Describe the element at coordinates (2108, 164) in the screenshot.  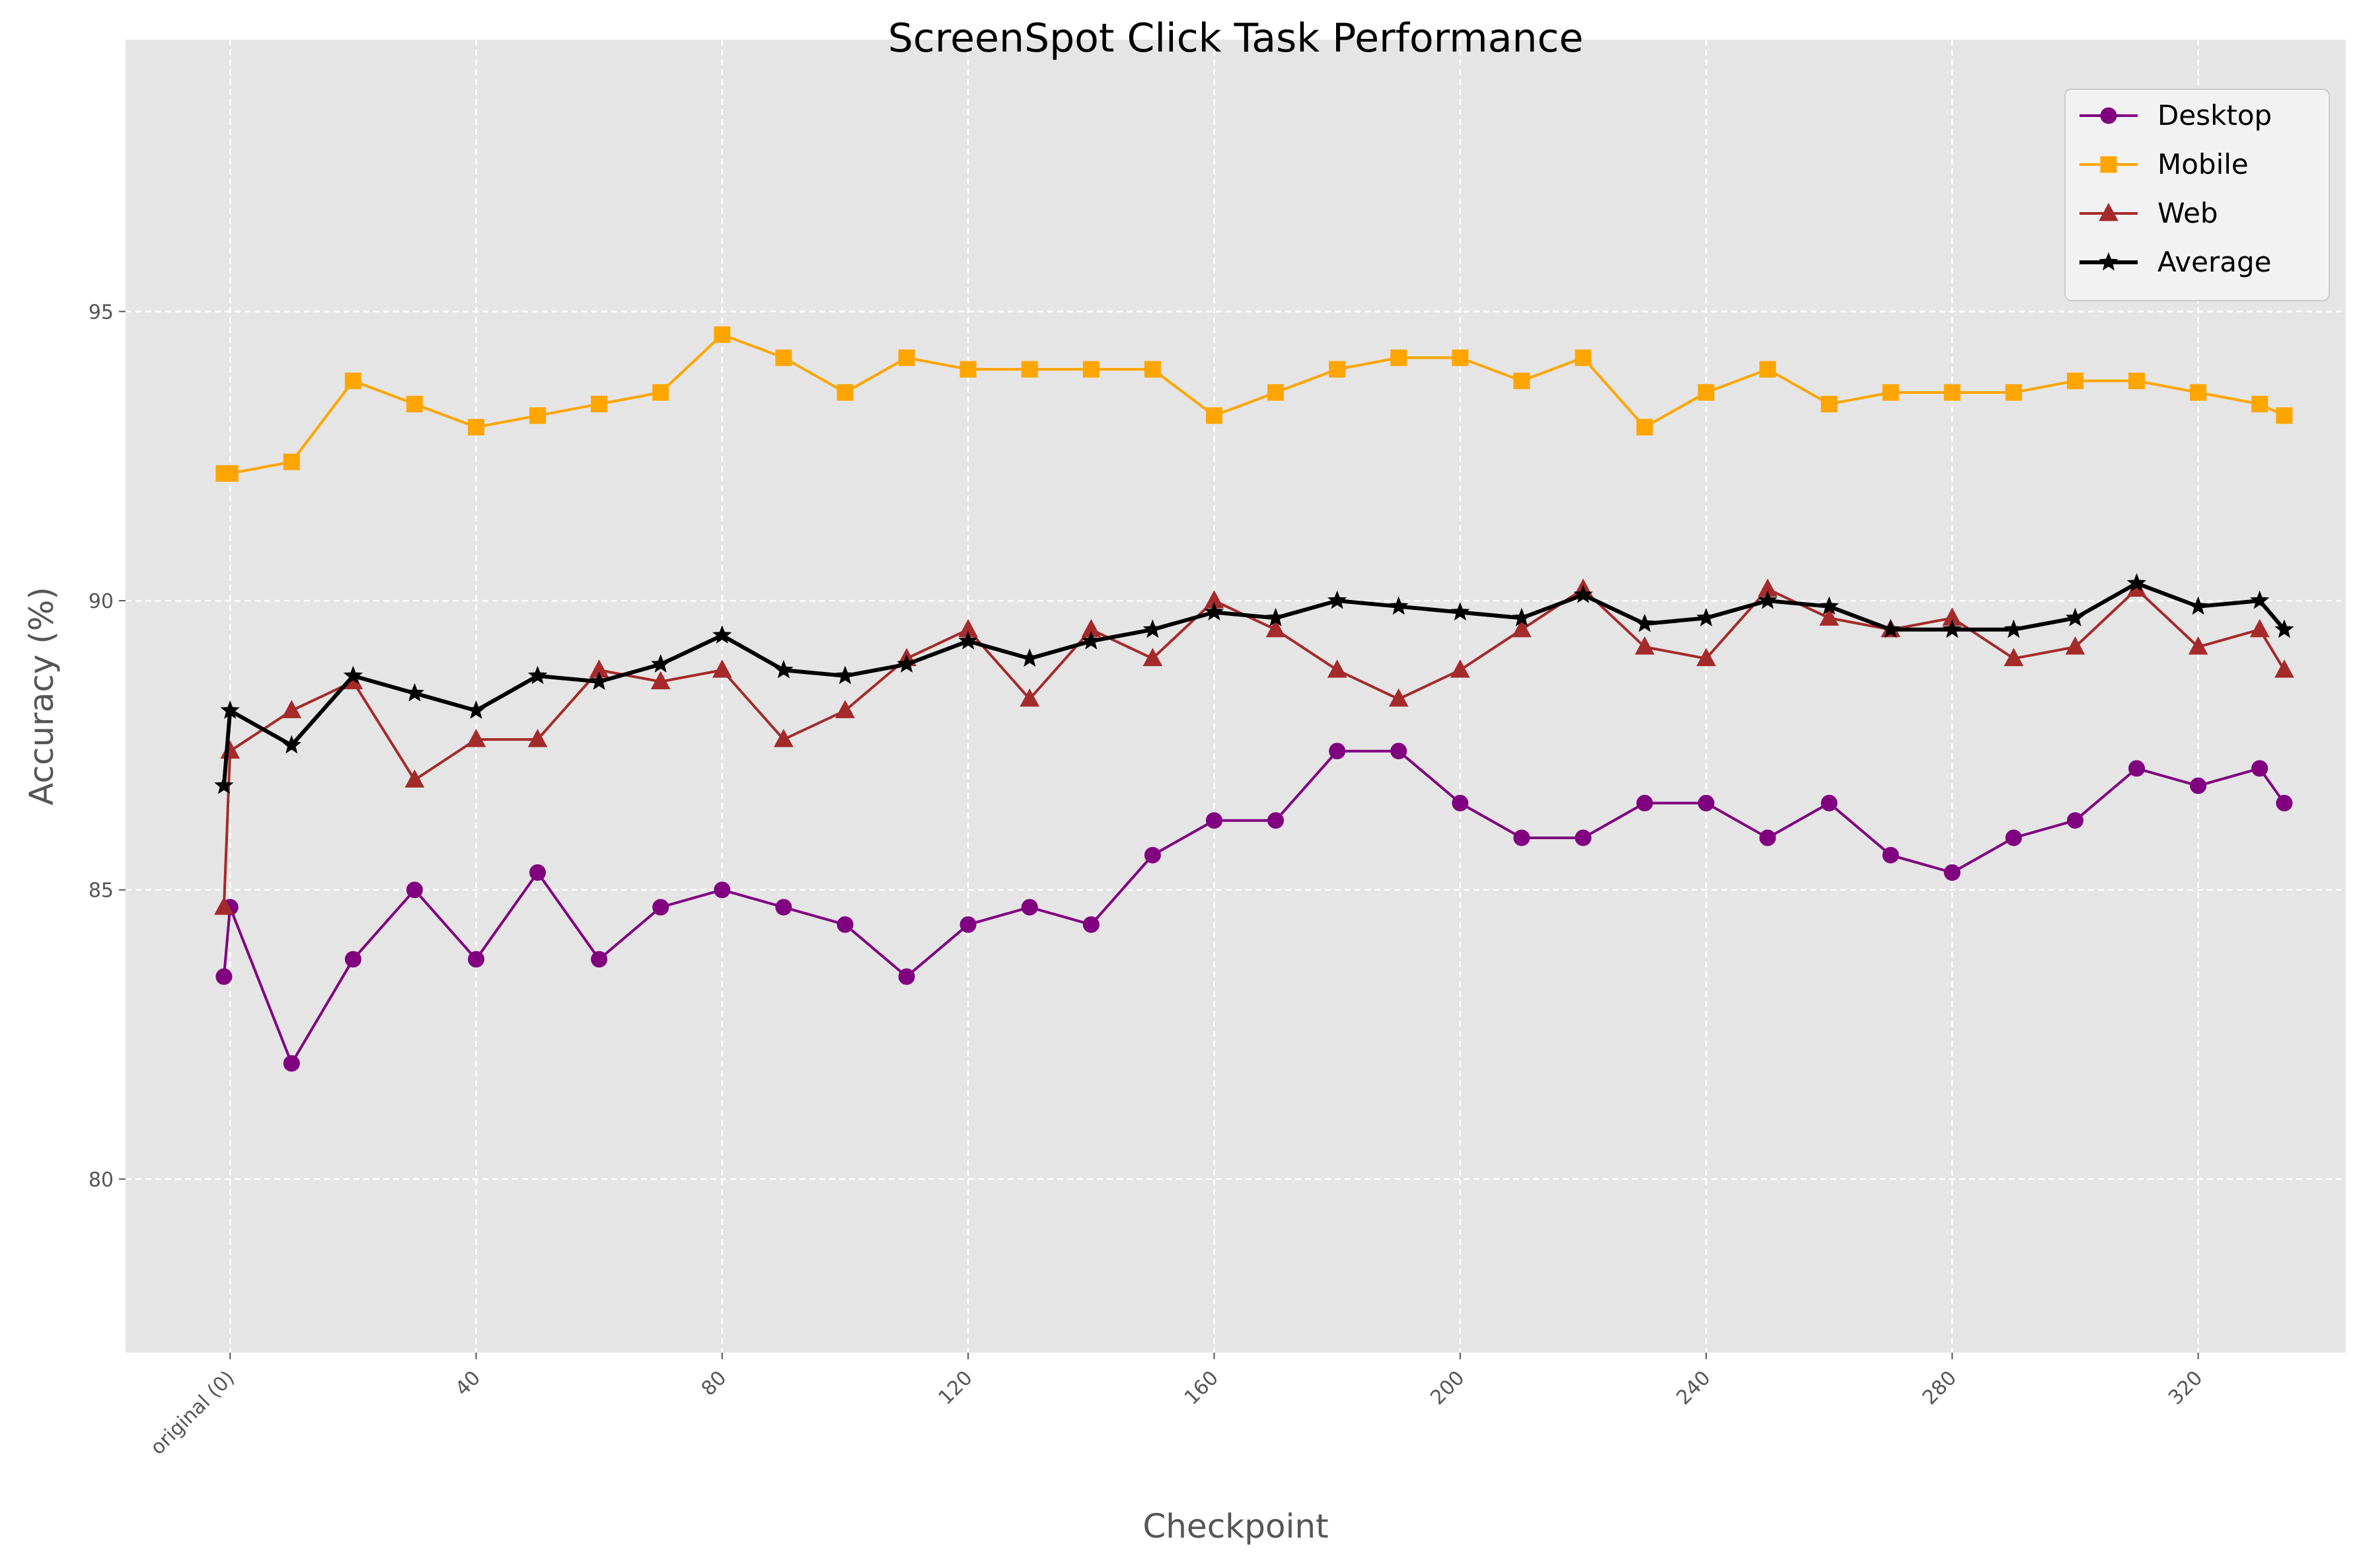
I see `legend-marker-mobile` at that location.